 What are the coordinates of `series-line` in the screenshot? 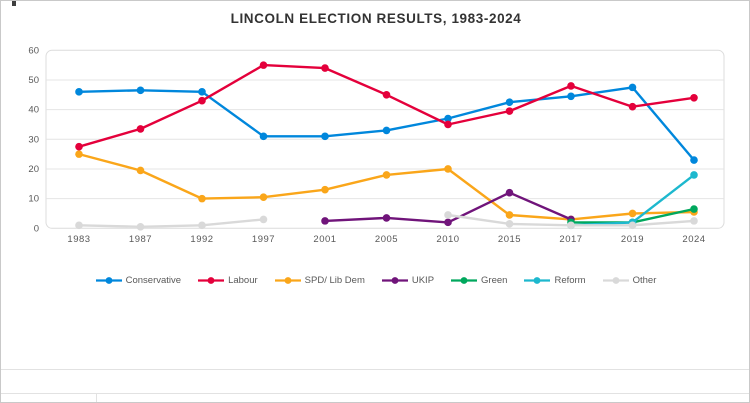 It's located at (386, 186).